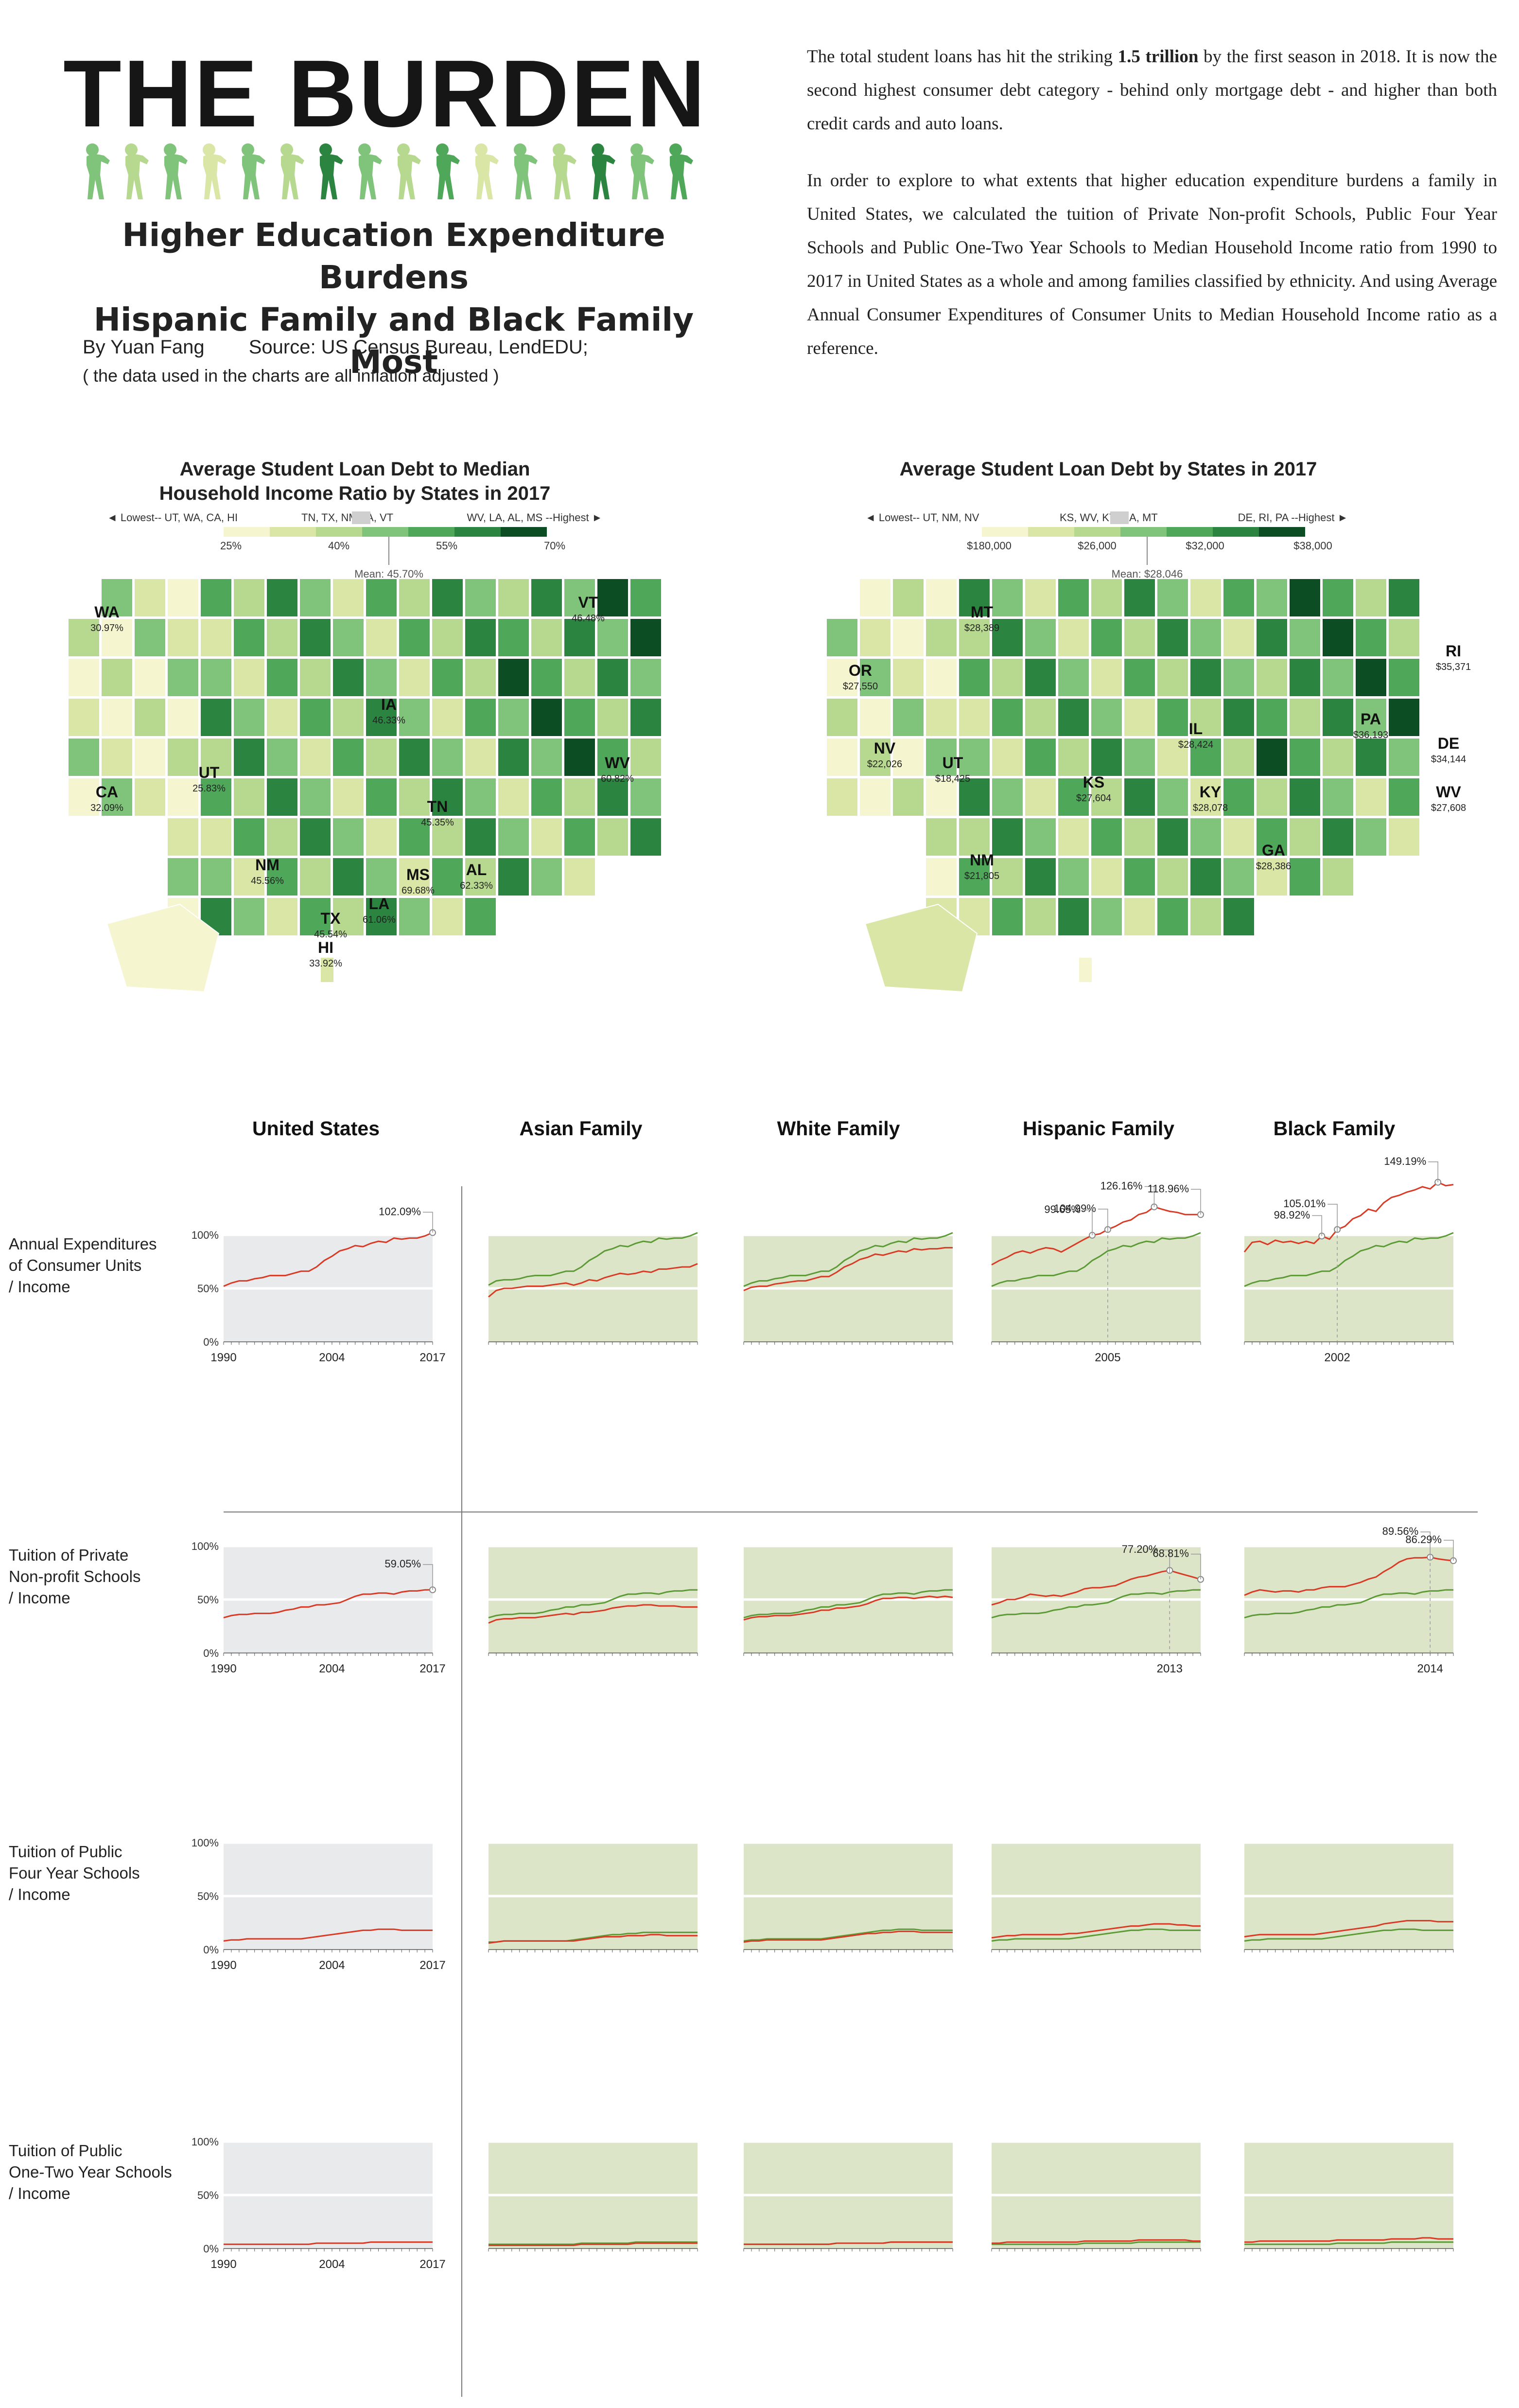 This screenshot has height=2408, width=1519. What do you see at coordinates (1449, 750) in the screenshot?
I see `state-label-de: DE $34,144` at bounding box center [1449, 750].